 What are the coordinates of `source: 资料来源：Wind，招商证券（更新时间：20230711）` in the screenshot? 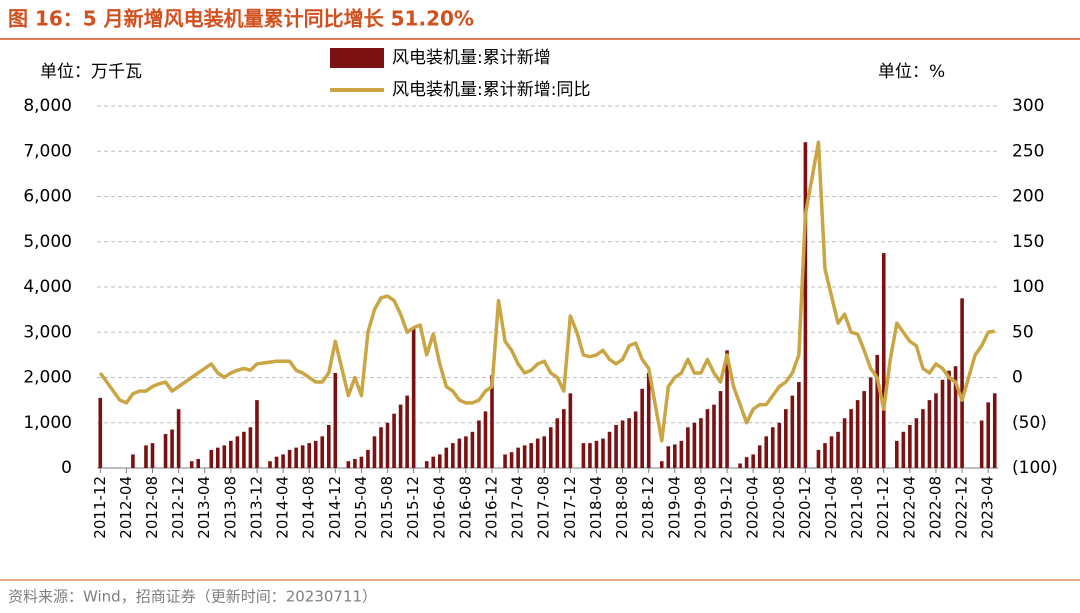 It's located at (192, 597).